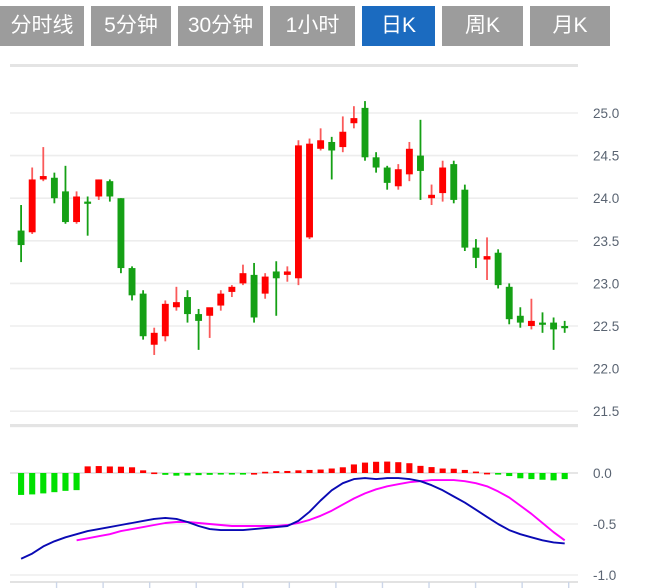 The height and width of the screenshot is (588, 651). I want to click on tab-weekk: 周K, so click(482, 26).